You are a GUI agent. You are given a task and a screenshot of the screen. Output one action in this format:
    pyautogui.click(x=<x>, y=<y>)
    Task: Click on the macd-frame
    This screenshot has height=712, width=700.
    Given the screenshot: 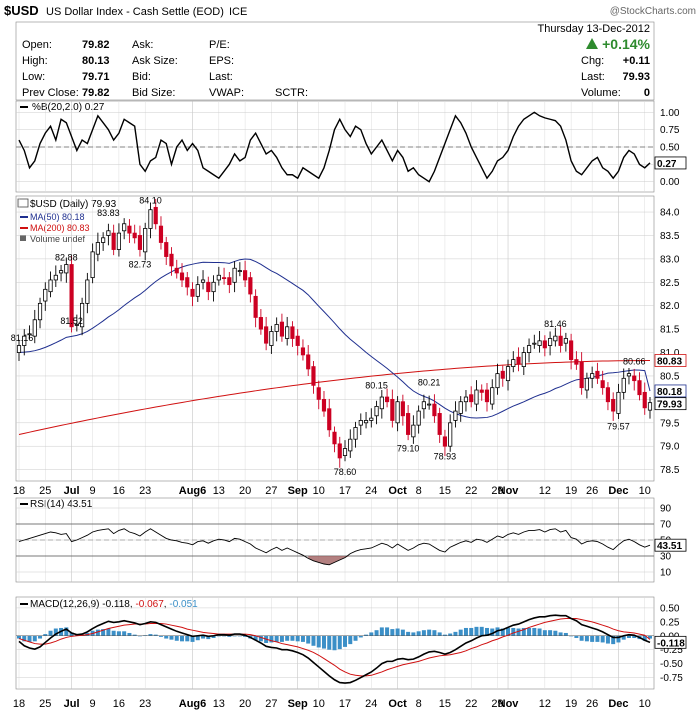 What is the action you would take?
    pyautogui.click(x=335, y=643)
    